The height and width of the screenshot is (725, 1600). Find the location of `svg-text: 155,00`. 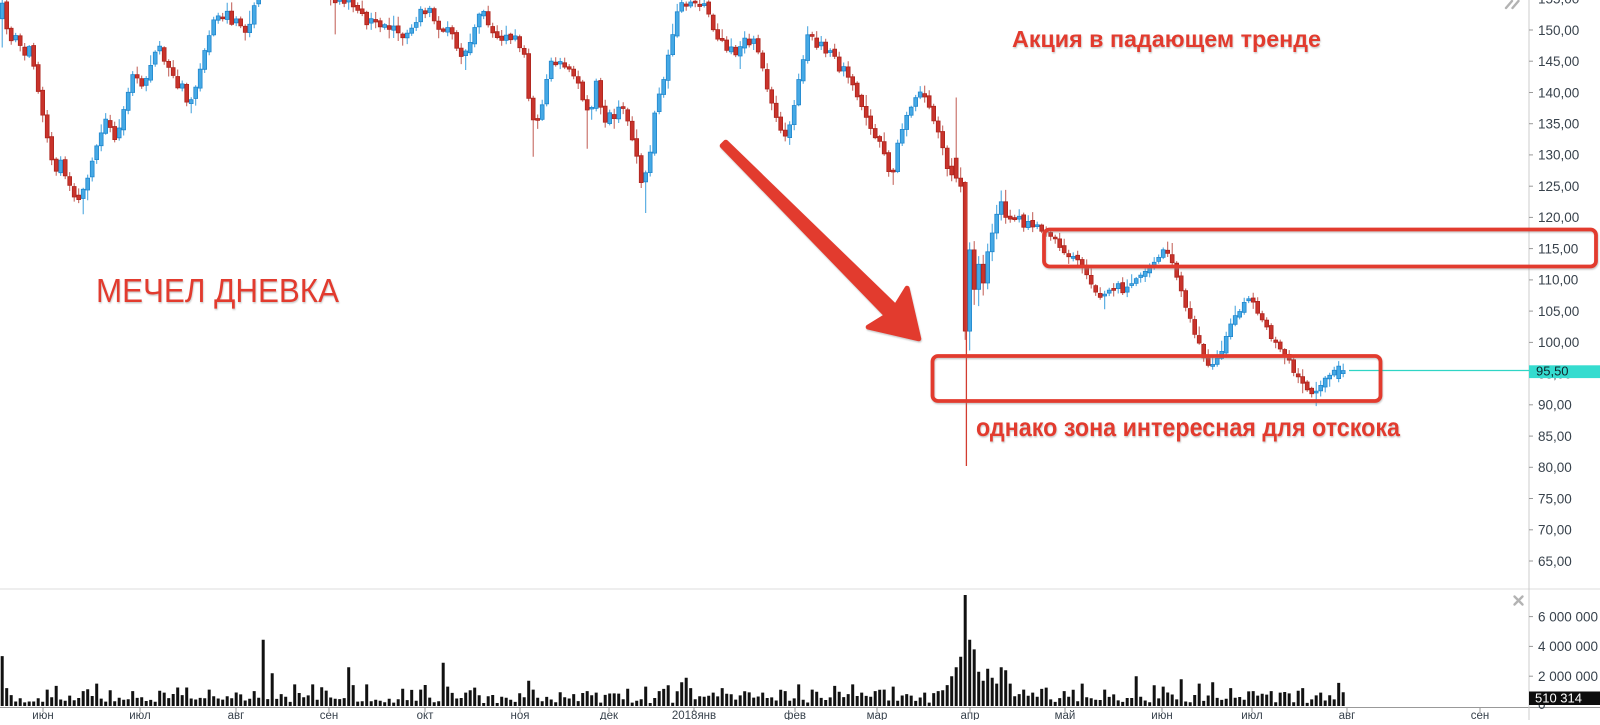

svg-text: 155,00 is located at coordinates (1558, 3).